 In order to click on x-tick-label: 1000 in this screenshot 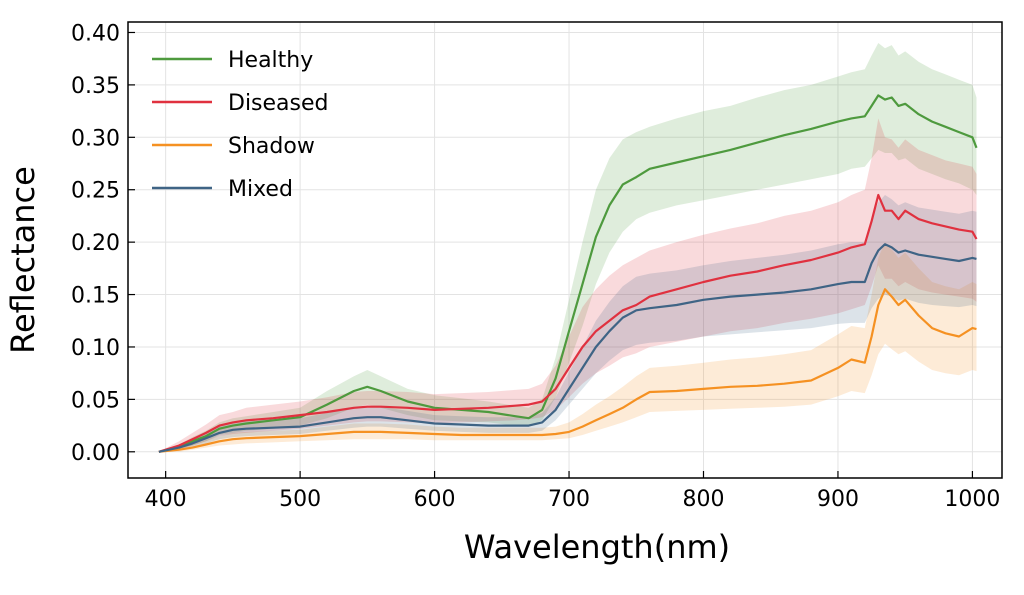, I will do `click(972, 499)`.